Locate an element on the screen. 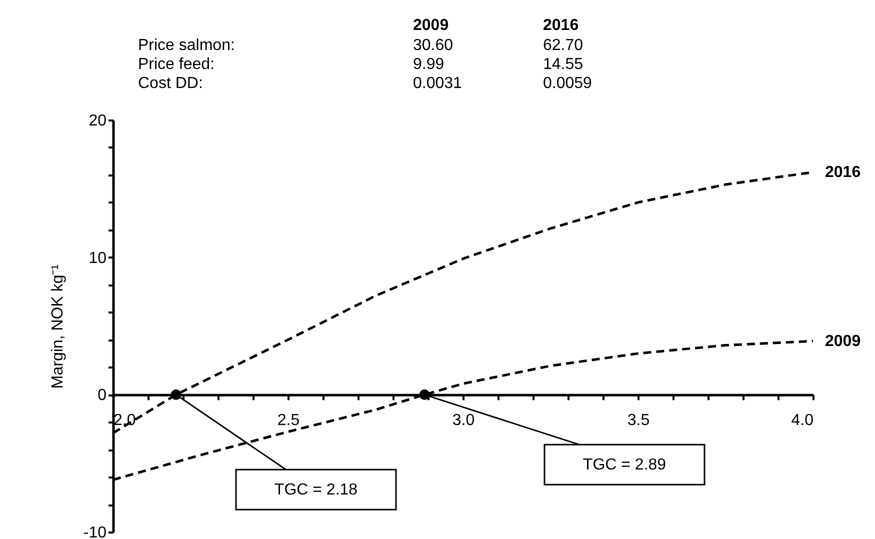  y-tick-label: -10 is located at coordinates (95, 531).